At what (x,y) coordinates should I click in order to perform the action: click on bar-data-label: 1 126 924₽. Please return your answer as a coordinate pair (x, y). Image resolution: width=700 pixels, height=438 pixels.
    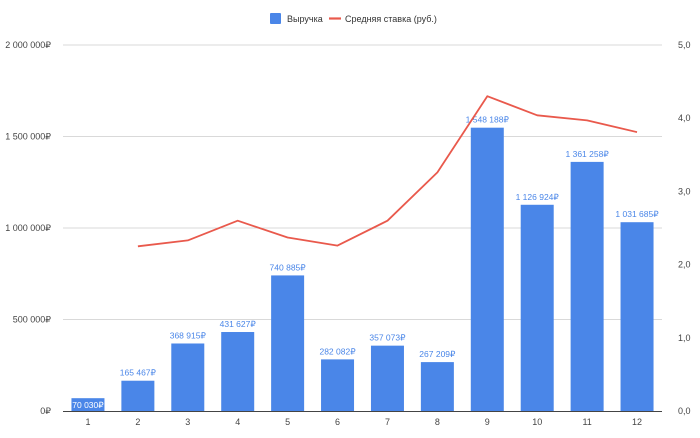
    Looking at the image, I should click on (538, 197).